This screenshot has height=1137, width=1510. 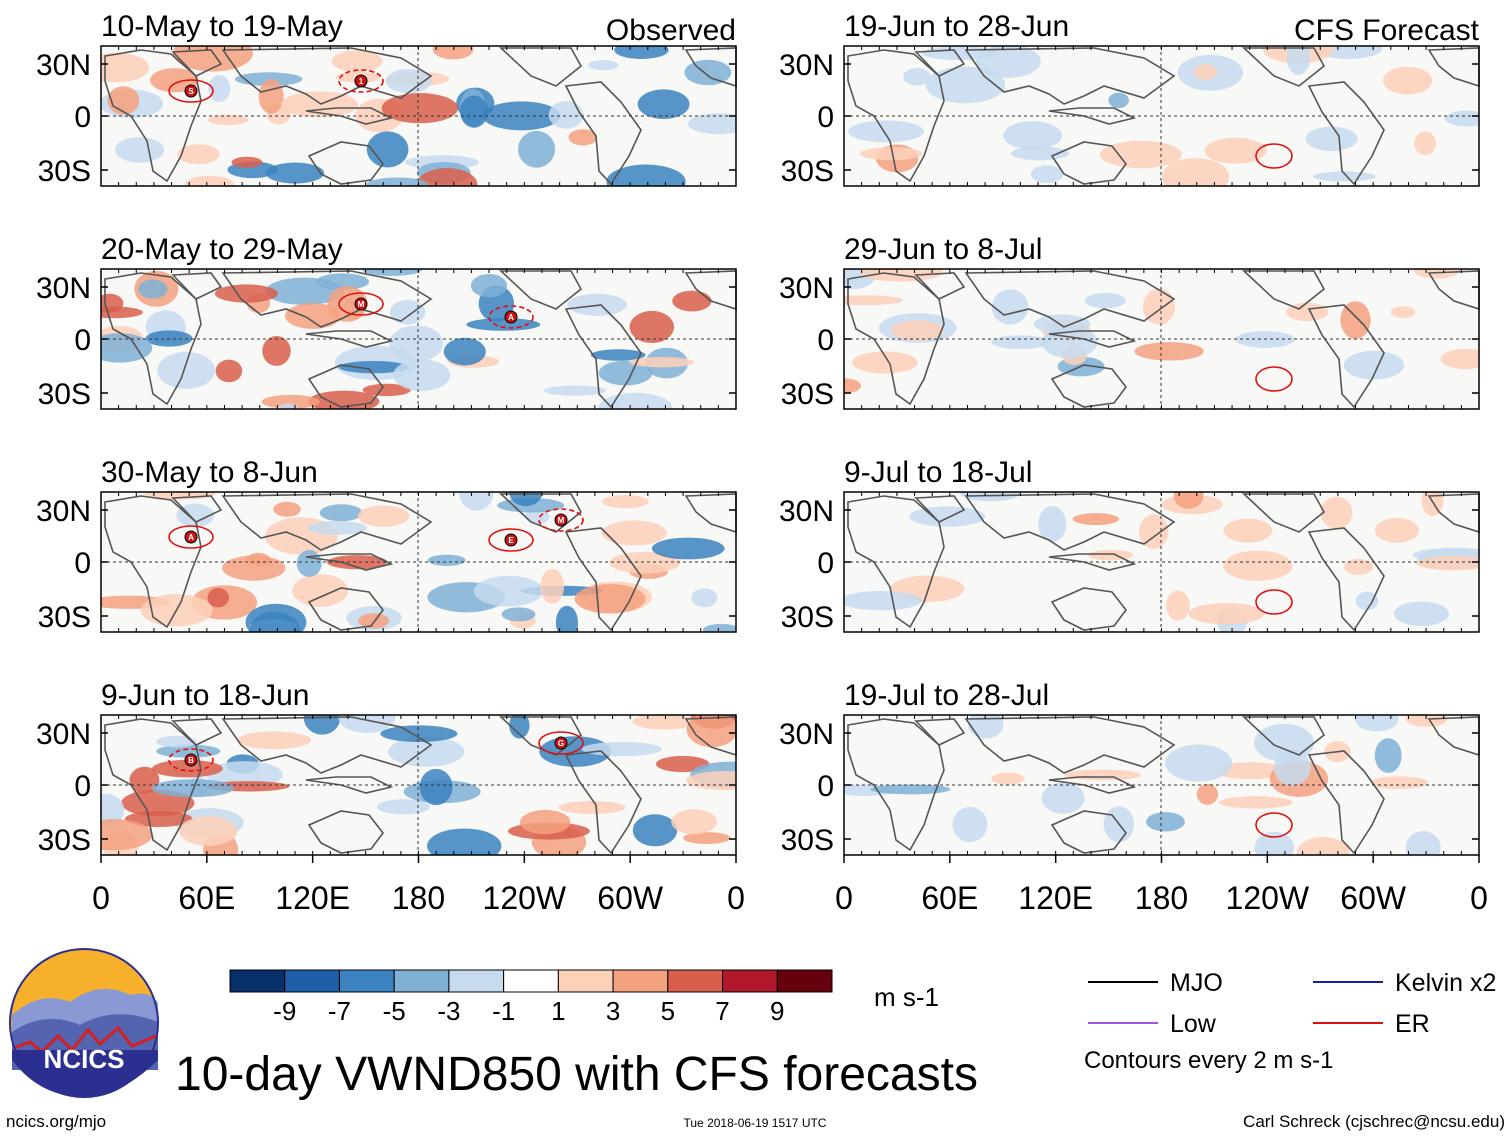 I want to click on y-tick-label: 0, so click(x=825, y=563).